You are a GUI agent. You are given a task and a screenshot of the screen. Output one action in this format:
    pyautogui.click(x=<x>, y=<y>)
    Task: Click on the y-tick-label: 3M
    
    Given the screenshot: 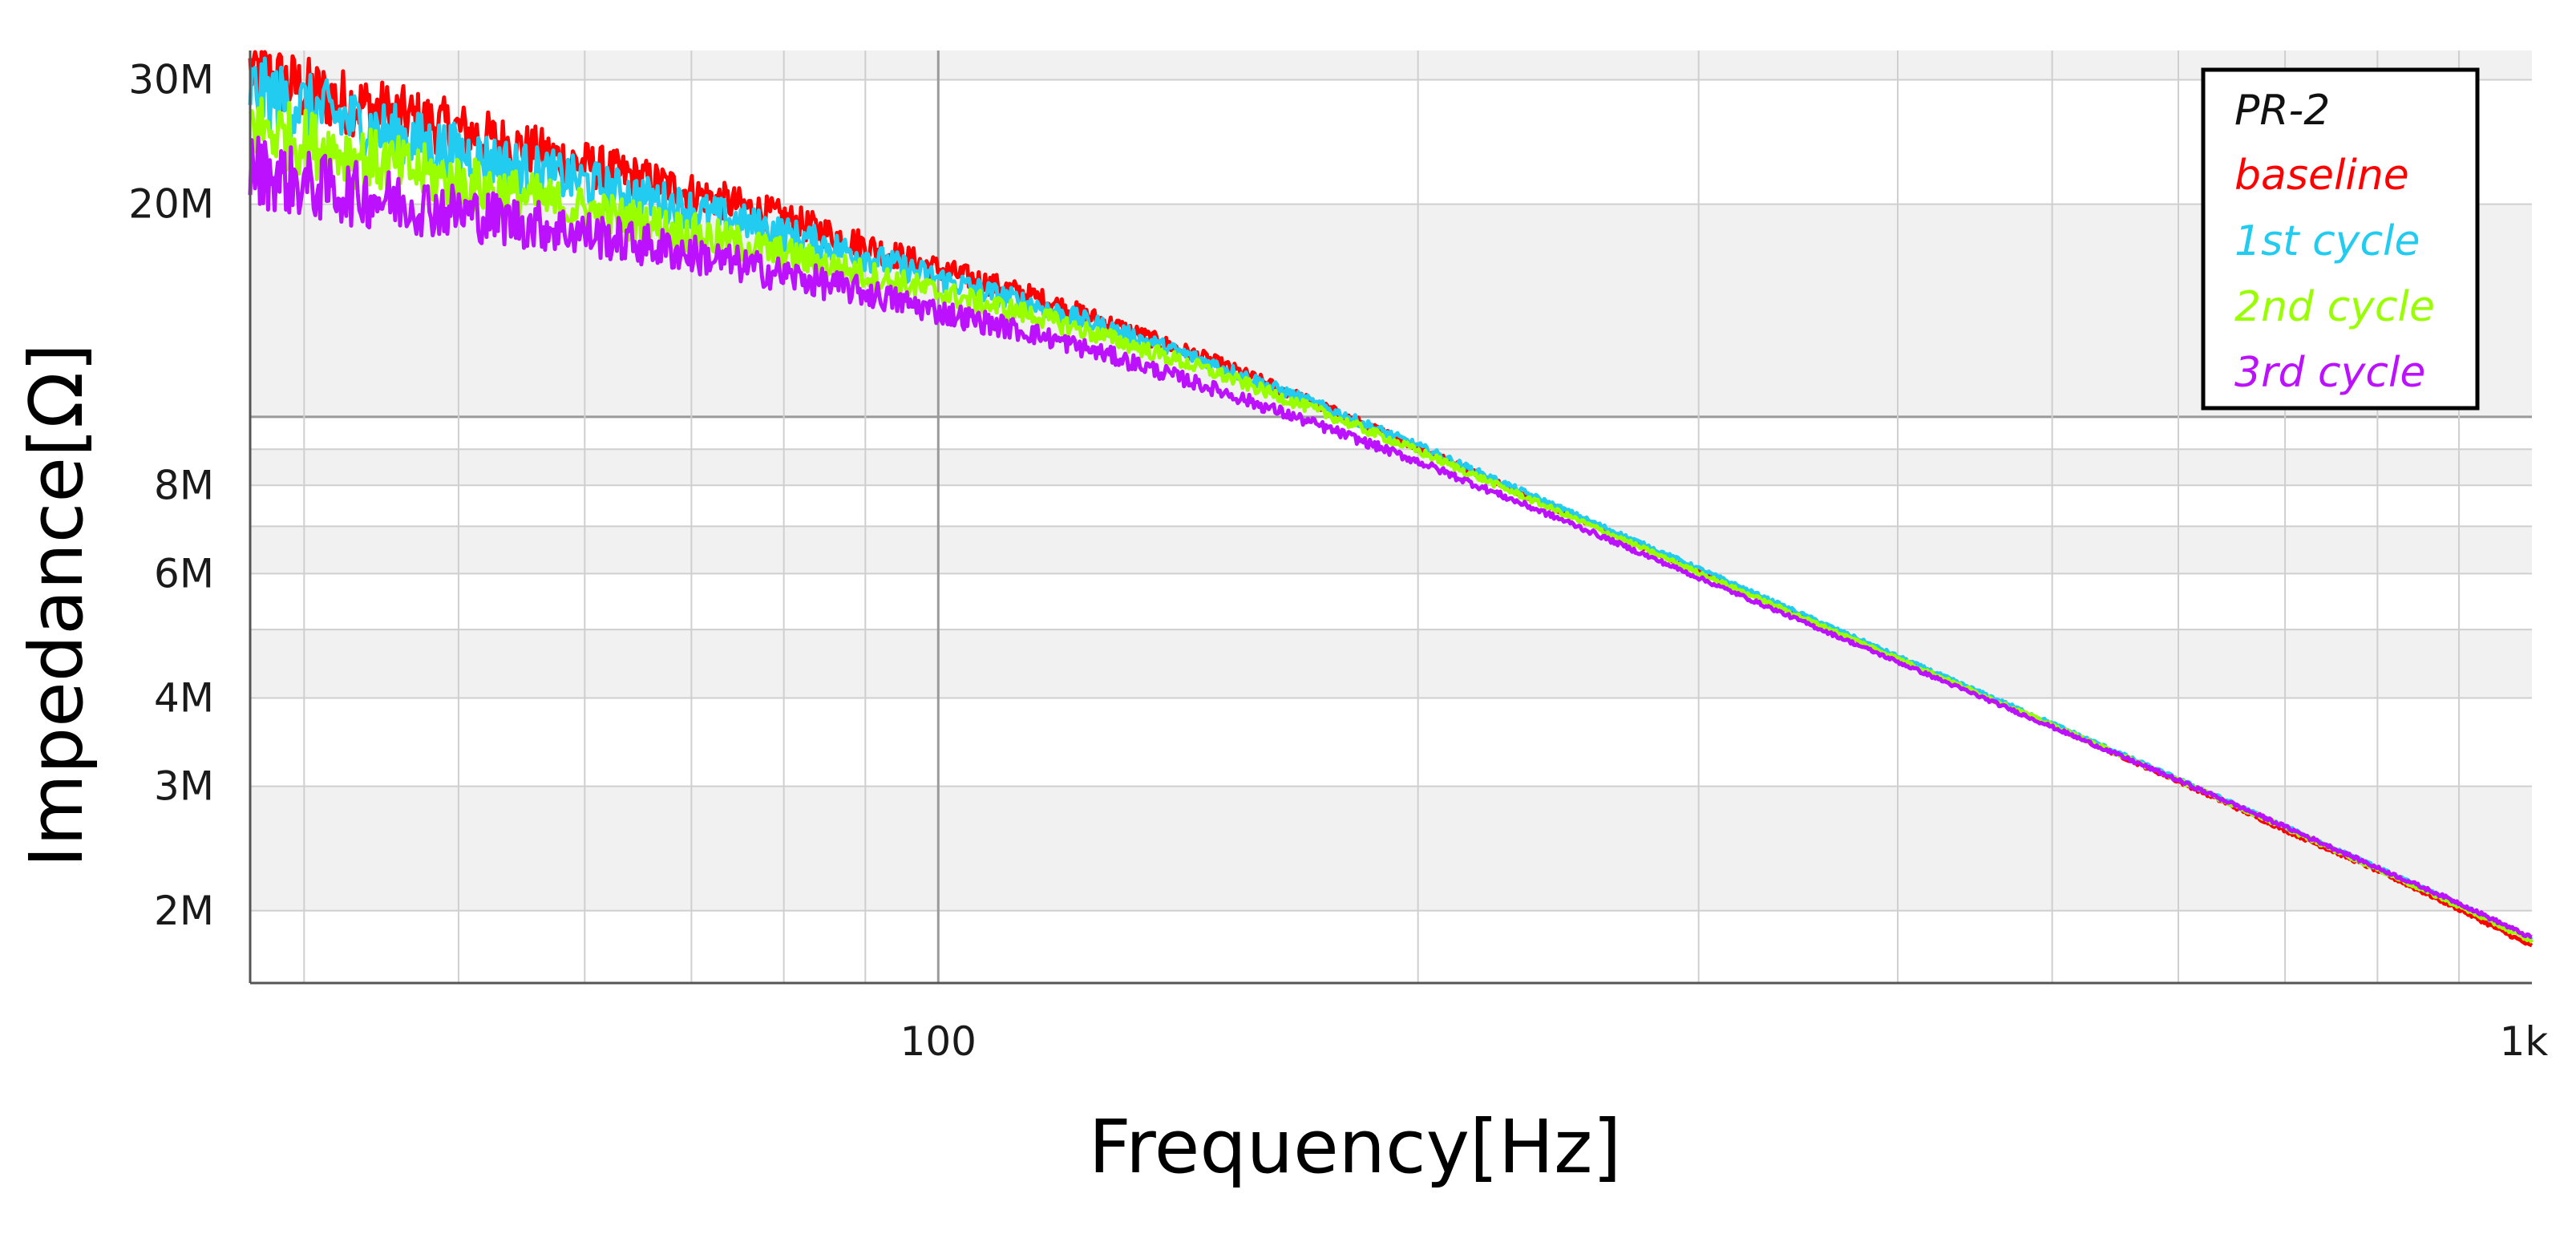 What is the action you would take?
    pyautogui.click(x=184, y=786)
    